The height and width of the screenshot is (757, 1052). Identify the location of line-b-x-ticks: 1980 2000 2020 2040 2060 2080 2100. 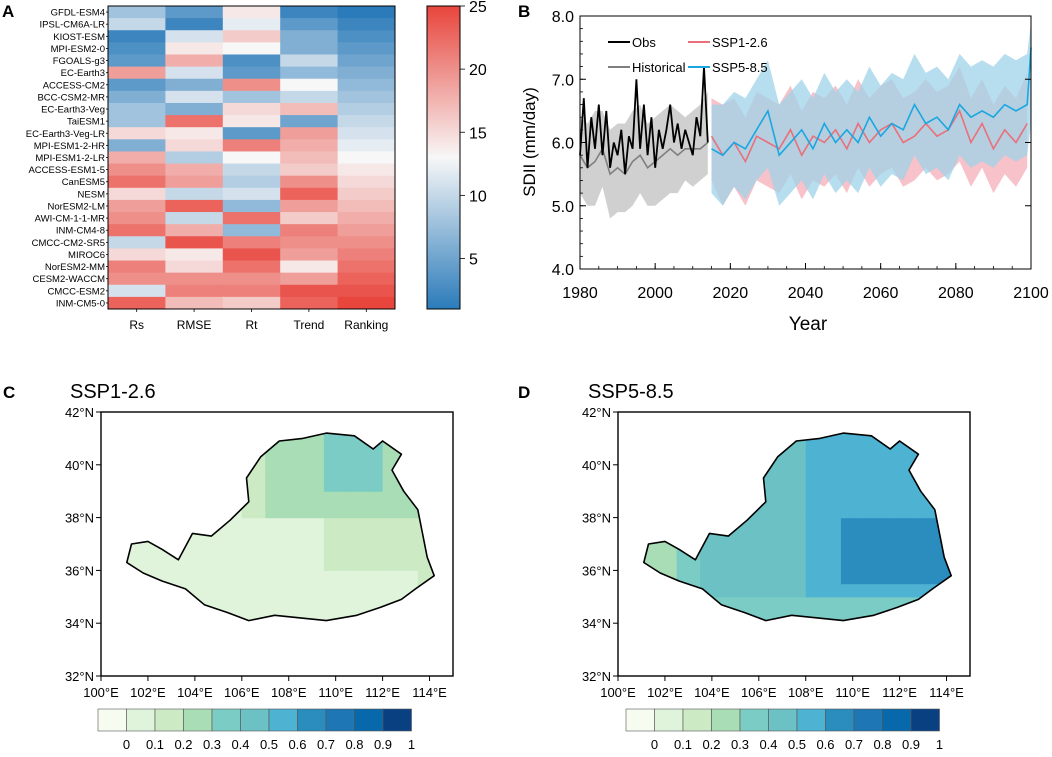
(805, 282).